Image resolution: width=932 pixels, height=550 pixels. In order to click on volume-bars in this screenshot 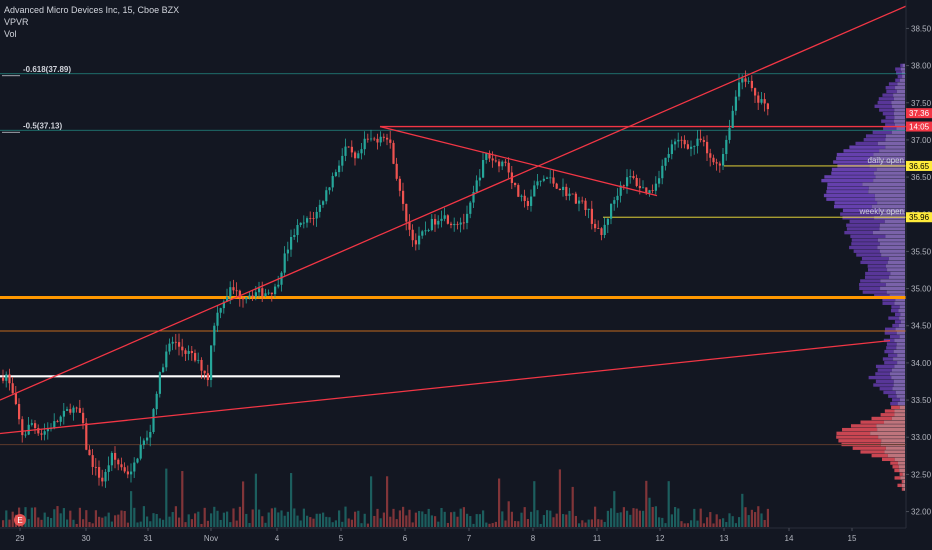, I will do `click(385, 497)`.